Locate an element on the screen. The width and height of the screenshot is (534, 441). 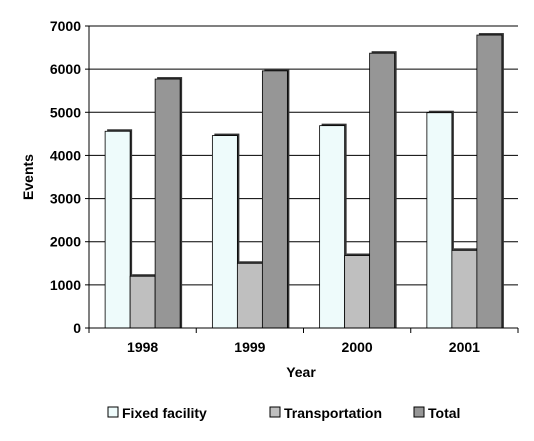
x-axis-ticks: 1998 1999 2000 2001 is located at coordinates (303, 341).